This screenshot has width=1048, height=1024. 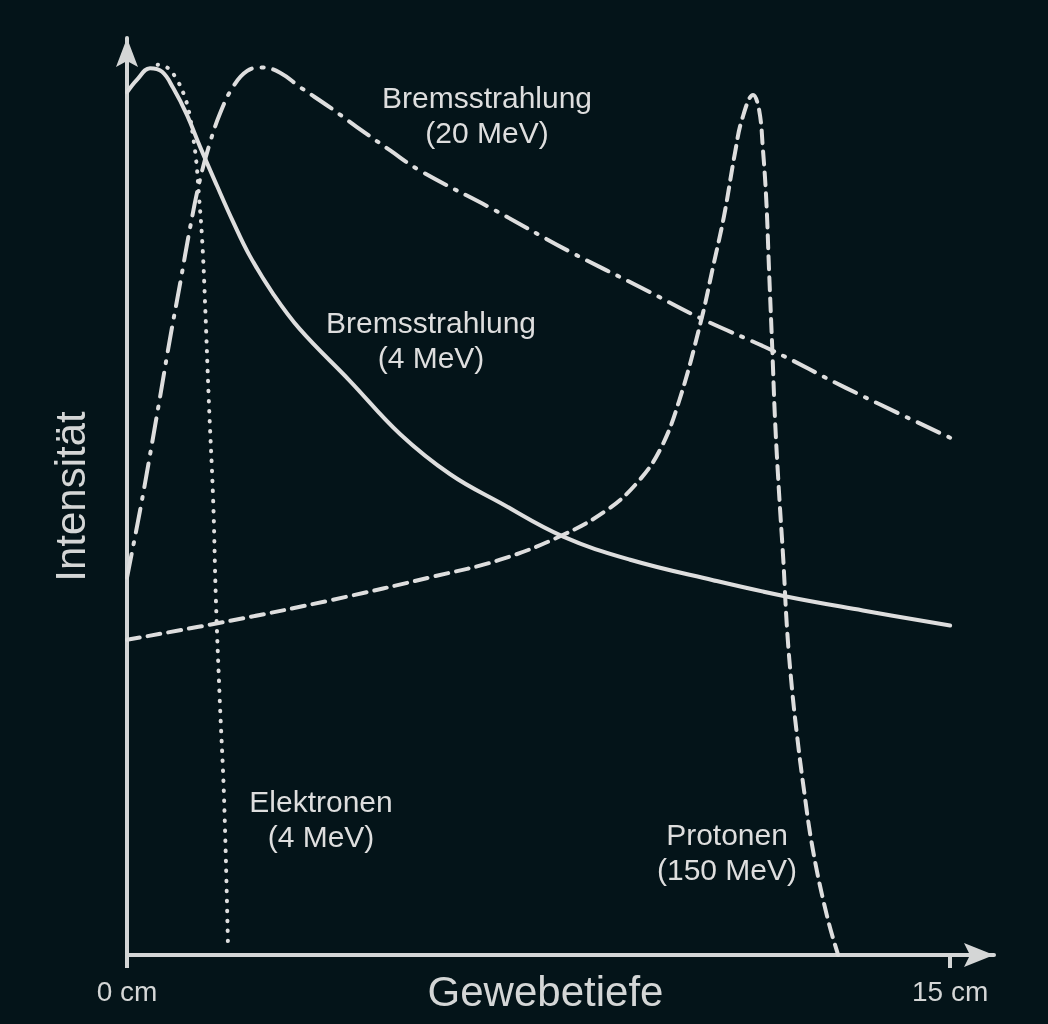 I want to click on x-axis-title: Gewebetiefe, so click(x=545, y=991).